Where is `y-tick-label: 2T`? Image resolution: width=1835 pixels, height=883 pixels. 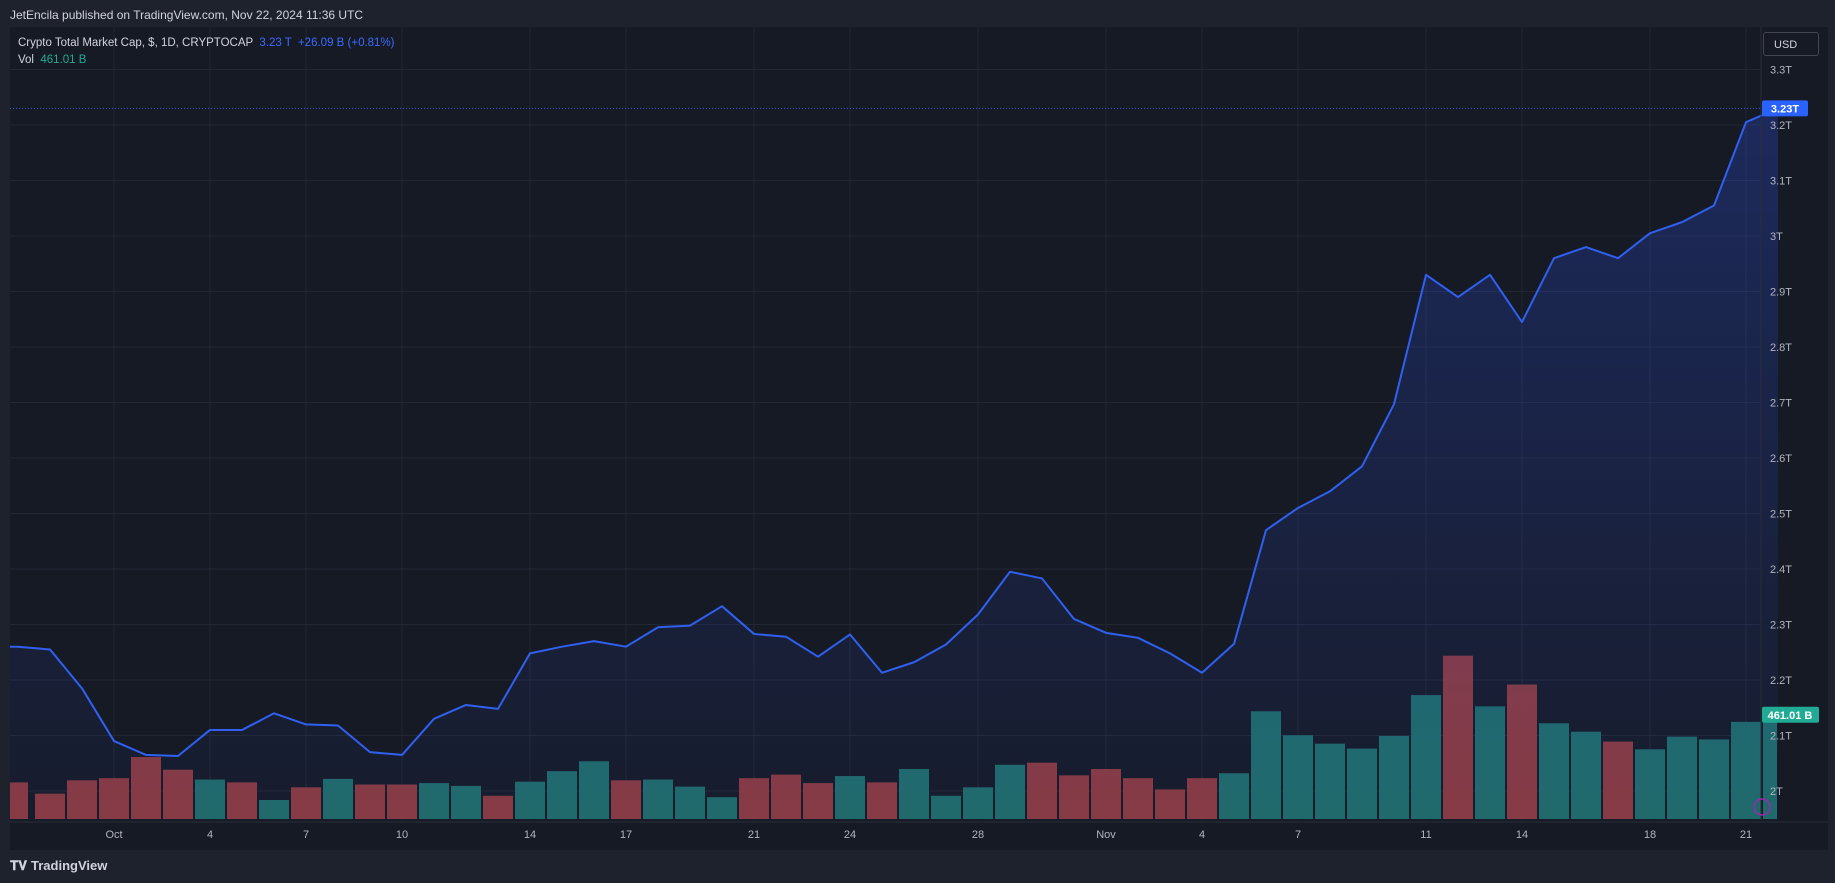
y-tick-label: 2T is located at coordinates (1776, 792).